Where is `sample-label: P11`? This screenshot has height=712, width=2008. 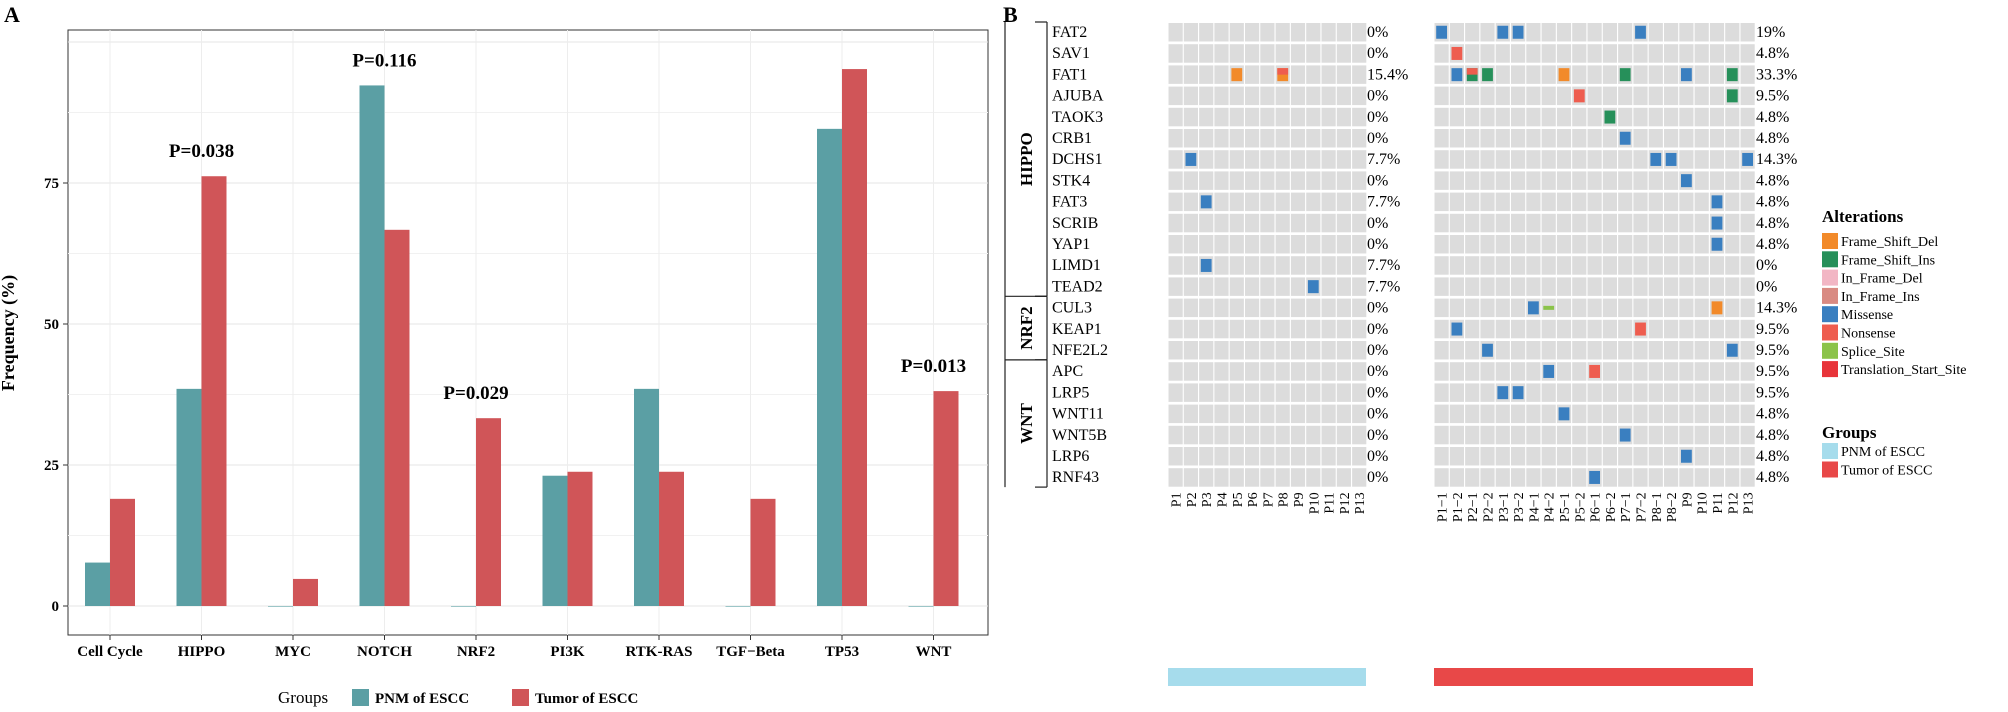
sample-label: P11 is located at coordinates (1330, 502).